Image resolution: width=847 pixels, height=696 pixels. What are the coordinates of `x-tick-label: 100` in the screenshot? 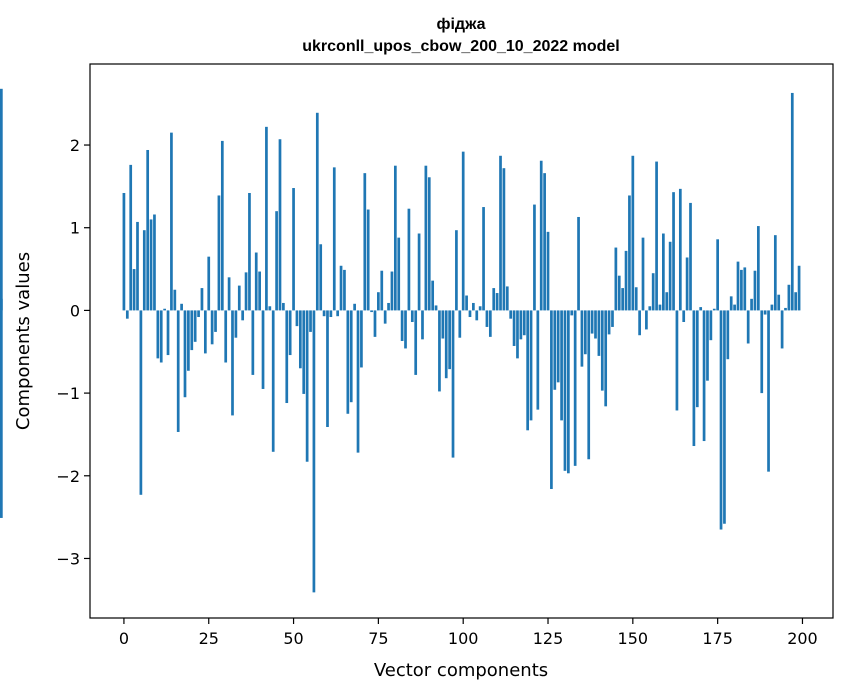 It's located at (463, 638).